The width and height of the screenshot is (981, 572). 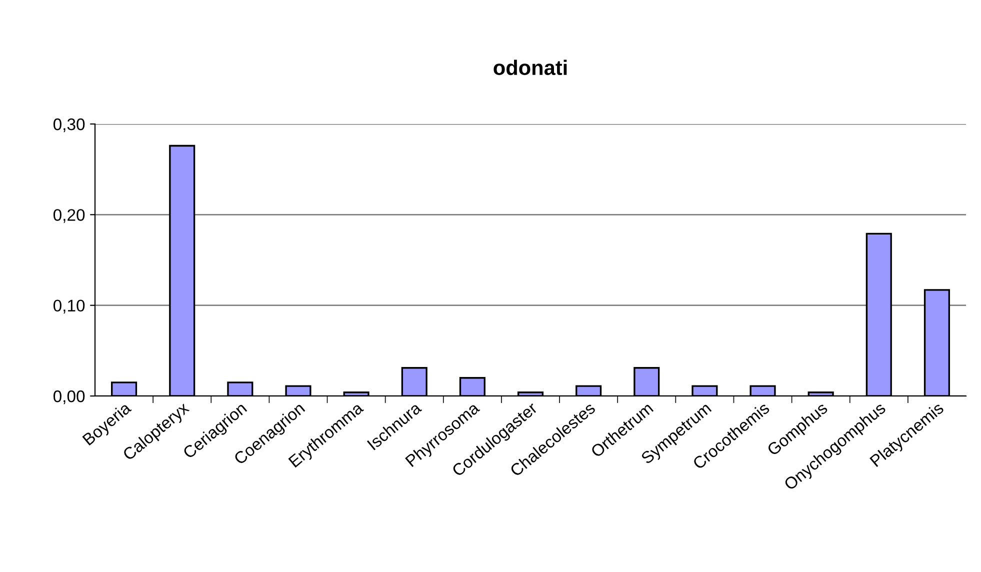 I want to click on y-tick-label: 0,30, so click(x=69, y=125).